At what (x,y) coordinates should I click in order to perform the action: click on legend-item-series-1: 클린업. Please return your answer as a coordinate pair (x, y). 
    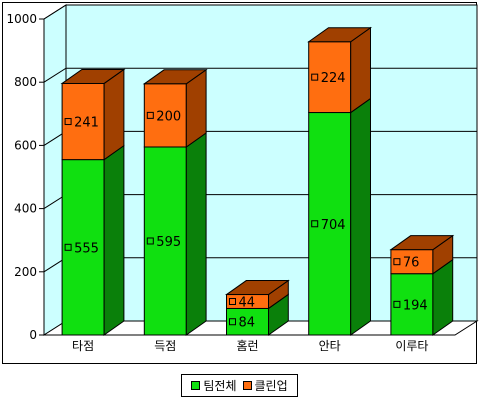
    Looking at the image, I should click on (265, 385).